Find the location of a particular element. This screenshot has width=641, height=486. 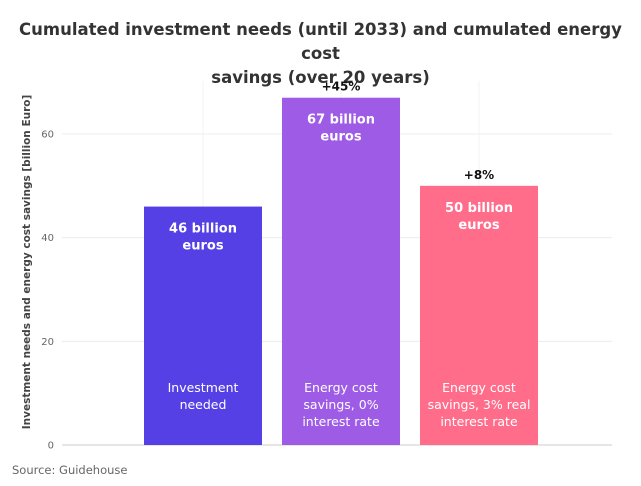

y-tick-label-40: 40 is located at coordinates (47, 238).